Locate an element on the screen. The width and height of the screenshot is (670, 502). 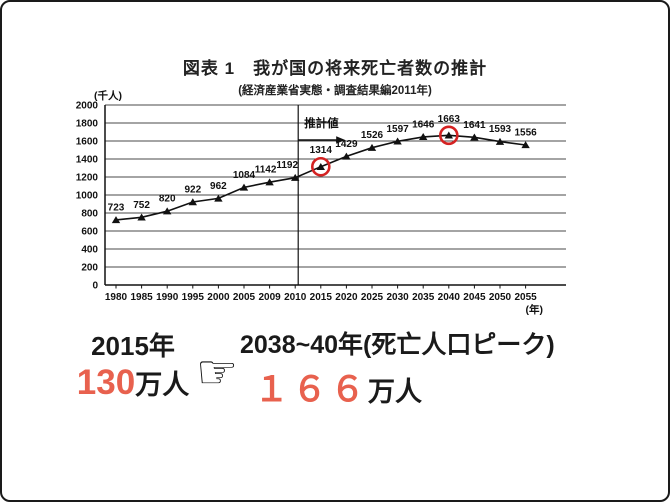
callout-peak-unit: 万人 is located at coordinates (395, 392).